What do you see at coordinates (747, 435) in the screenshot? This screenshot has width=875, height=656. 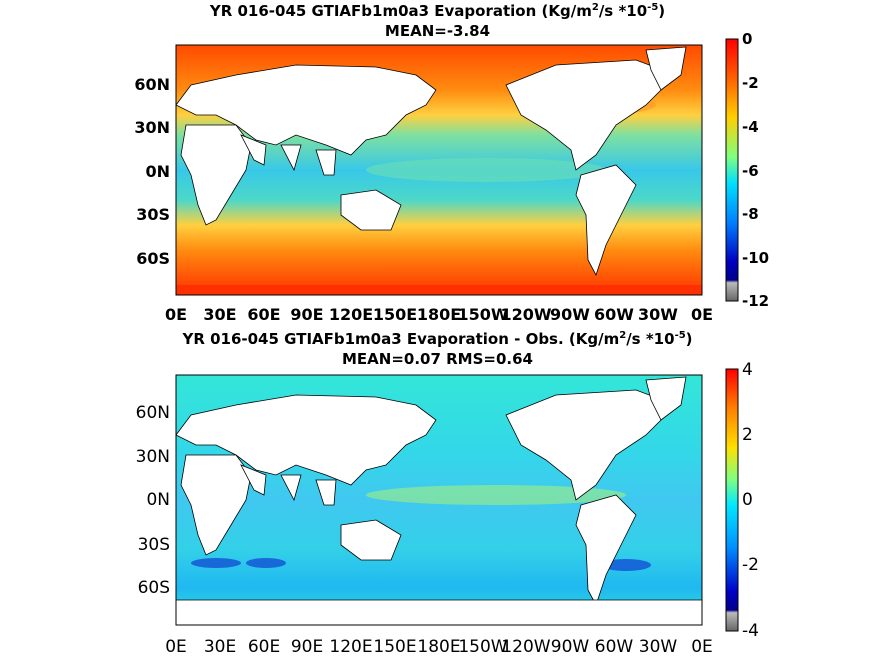 I see `panel2-cbar-tick: 2` at bounding box center [747, 435].